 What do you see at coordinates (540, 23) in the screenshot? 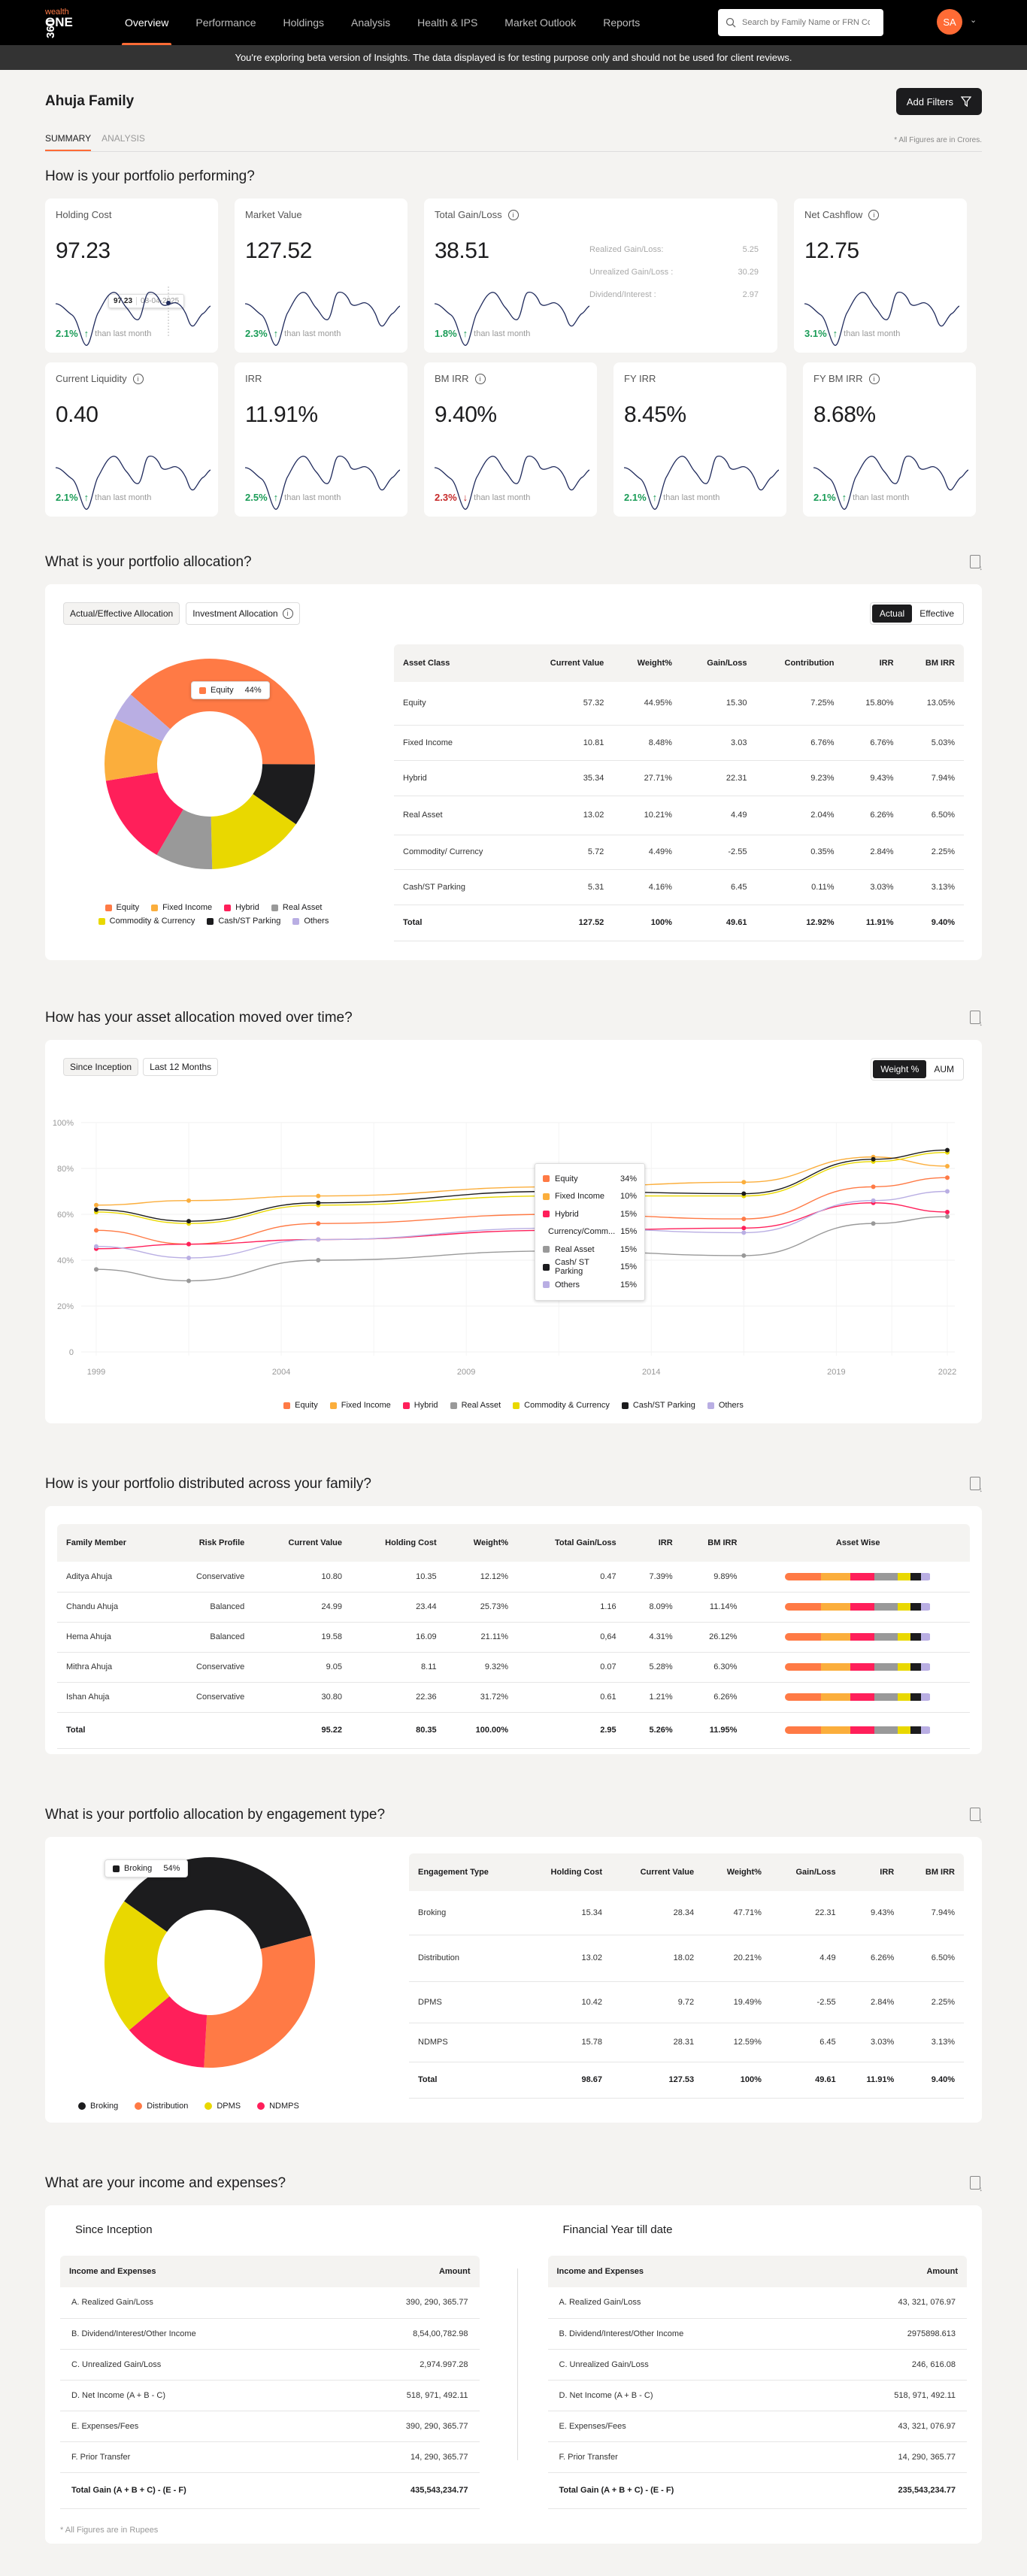
I see `nav-item-market-outlook: Market Outlook` at bounding box center [540, 23].